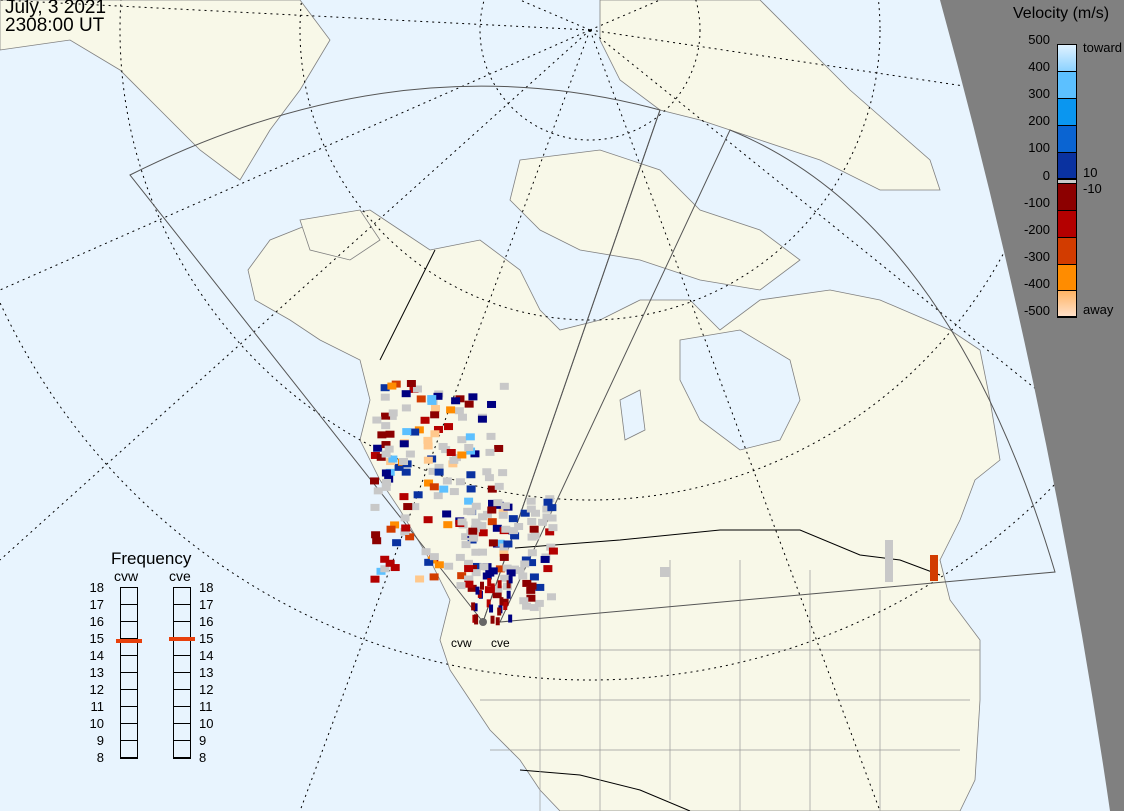 This screenshot has width=1124, height=811. What do you see at coordinates (55, 25) in the screenshot?
I see `time-label: 2308:00 UT` at bounding box center [55, 25].